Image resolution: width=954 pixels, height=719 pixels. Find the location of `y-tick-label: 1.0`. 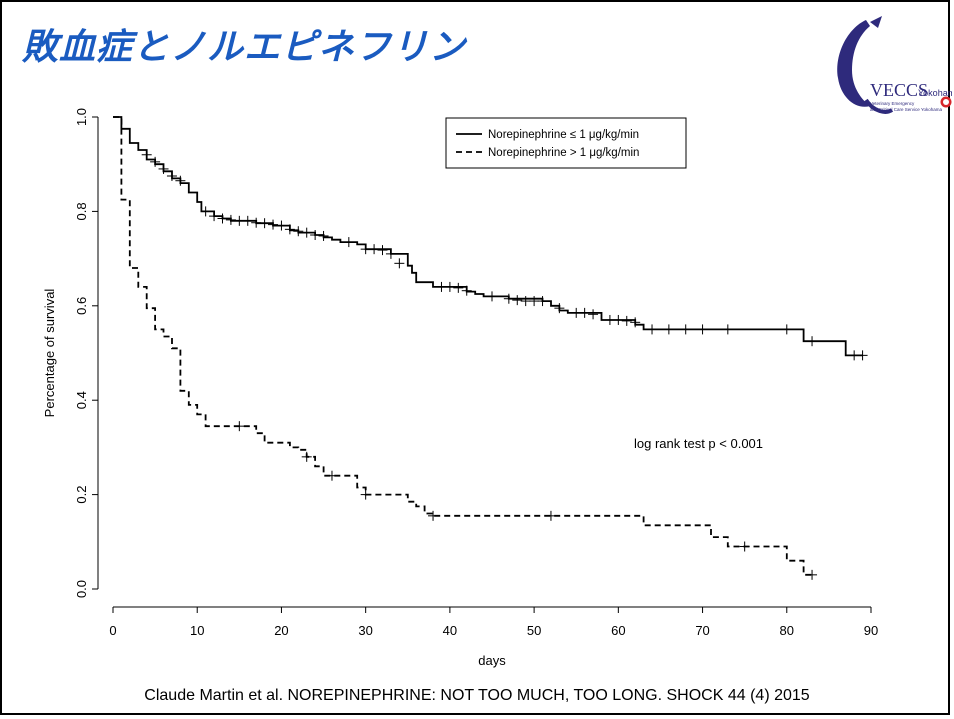

y-tick-label: 1.0 is located at coordinates (81, 117).